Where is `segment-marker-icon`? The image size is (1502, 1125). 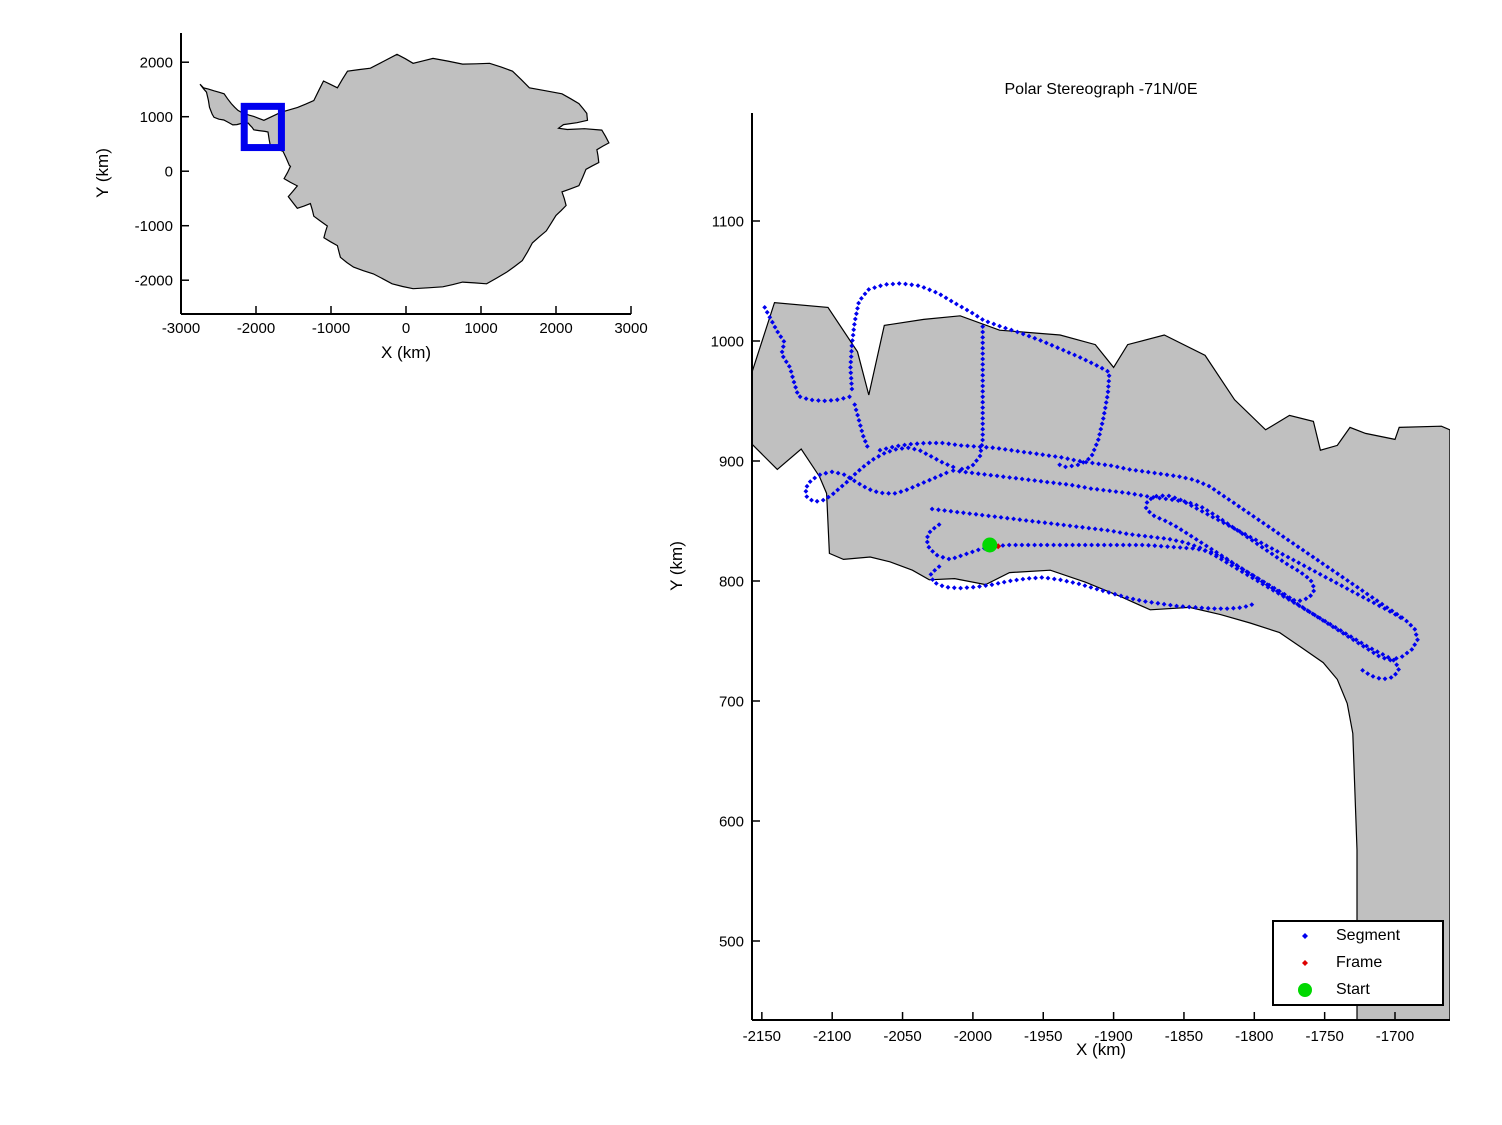
segment-marker-icon is located at coordinates (1305, 936).